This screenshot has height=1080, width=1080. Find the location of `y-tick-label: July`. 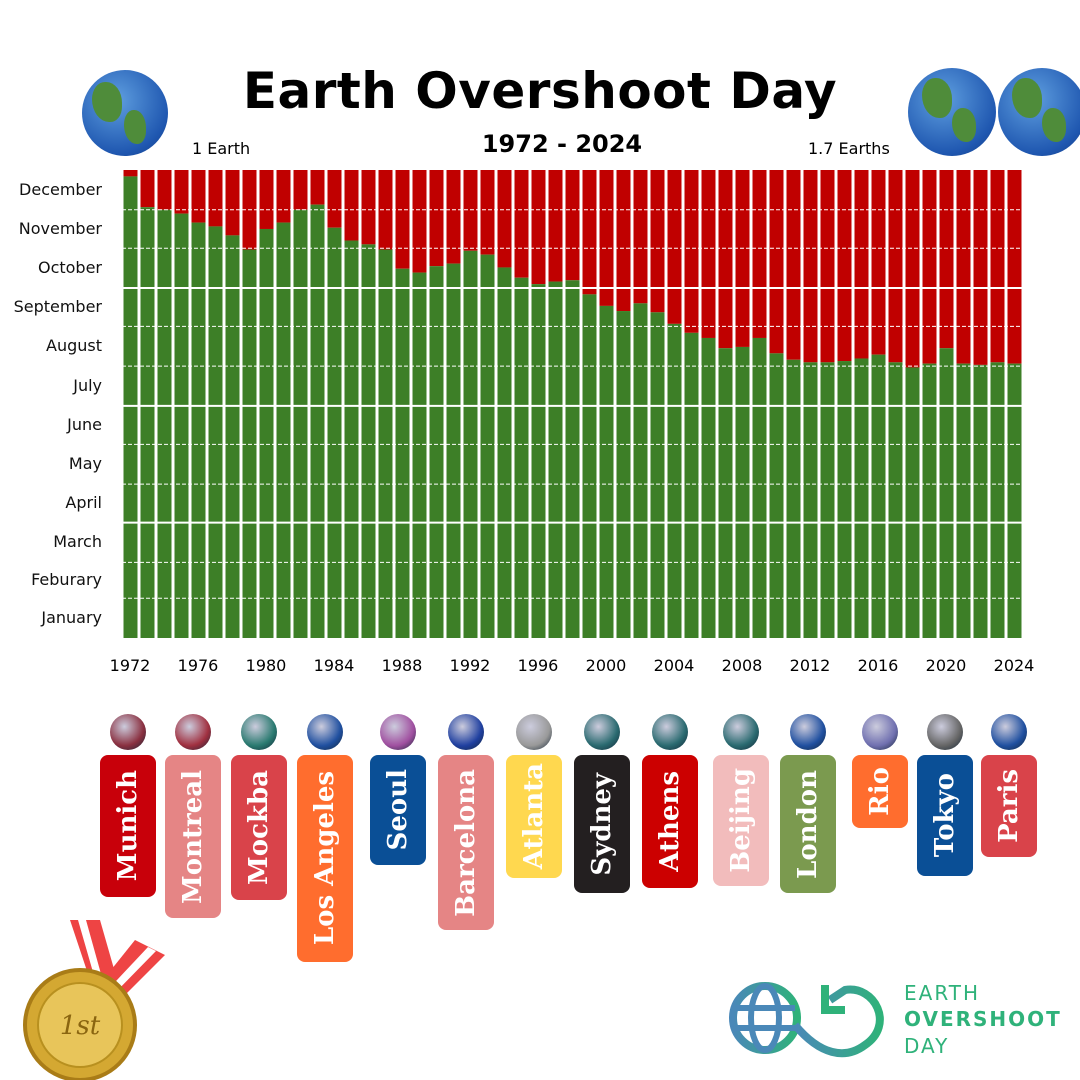

y-tick-label: July is located at coordinates (87, 386).